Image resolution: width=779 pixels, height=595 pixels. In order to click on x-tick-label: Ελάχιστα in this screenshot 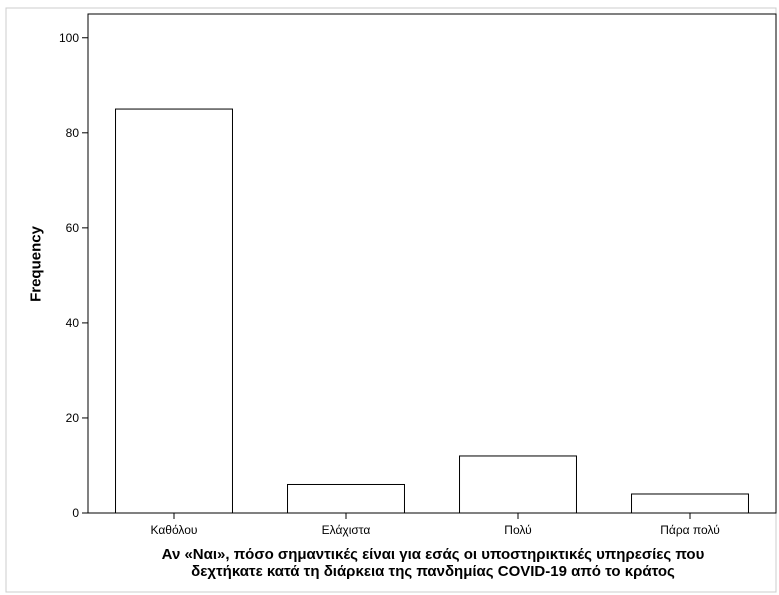, I will do `click(346, 530)`.